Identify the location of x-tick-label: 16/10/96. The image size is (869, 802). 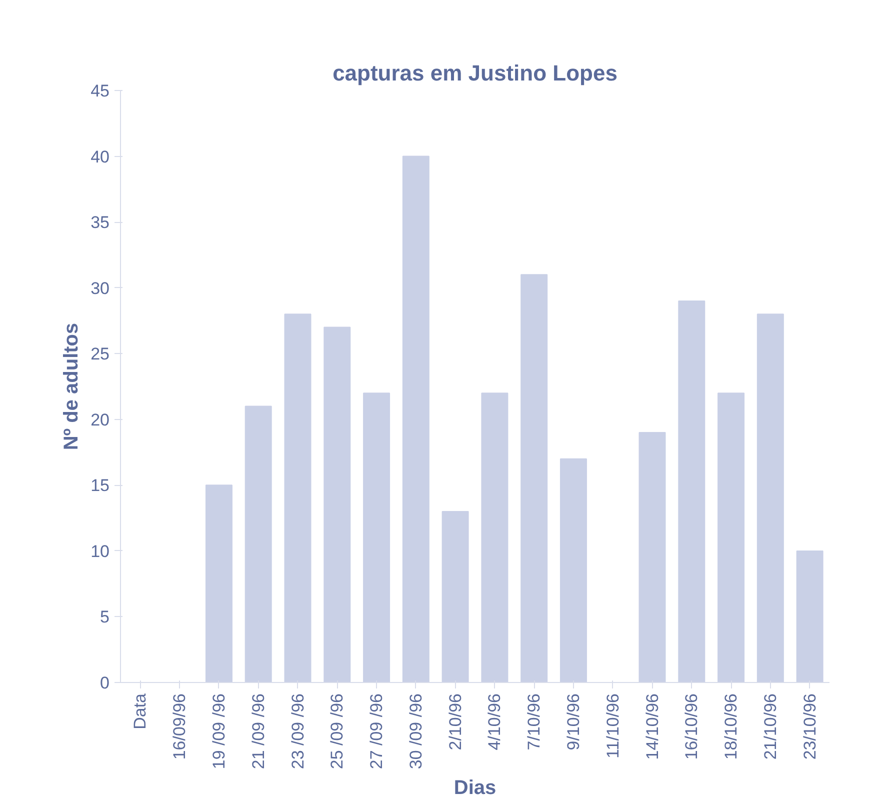
(692, 726).